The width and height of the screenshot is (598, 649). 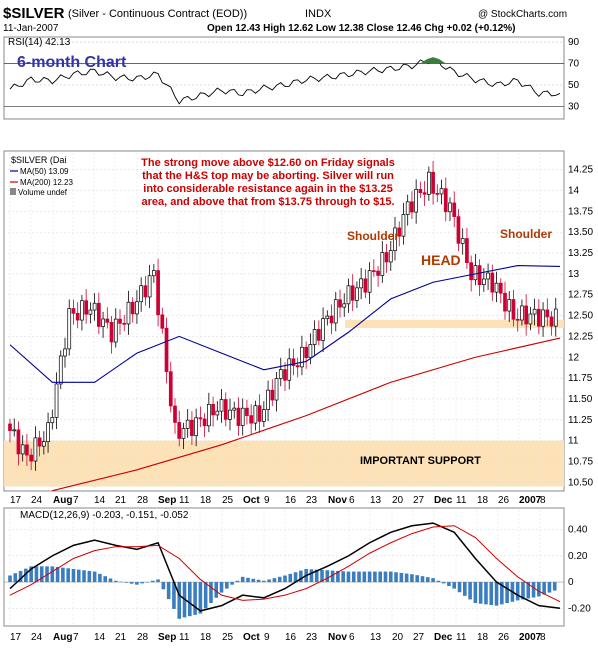 What do you see at coordinates (376, 637) in the screenshot?
I see `macd-x-label: 13` at bounding box center [376, 637].